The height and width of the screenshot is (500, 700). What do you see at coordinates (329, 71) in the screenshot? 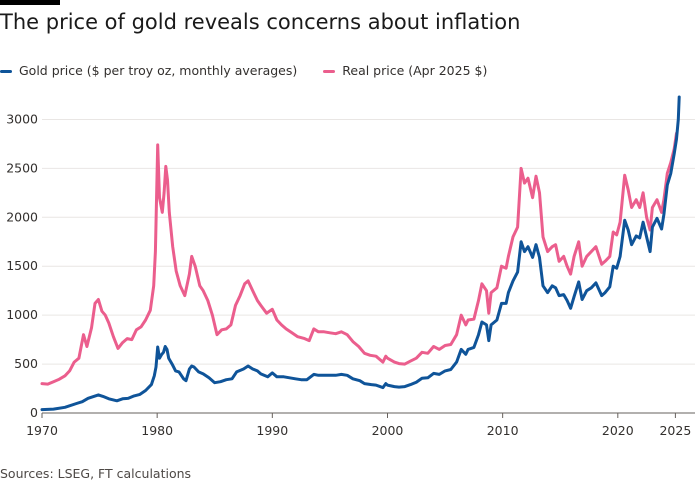
I see `legend-swatch-real` at bounding box center [329, 71].